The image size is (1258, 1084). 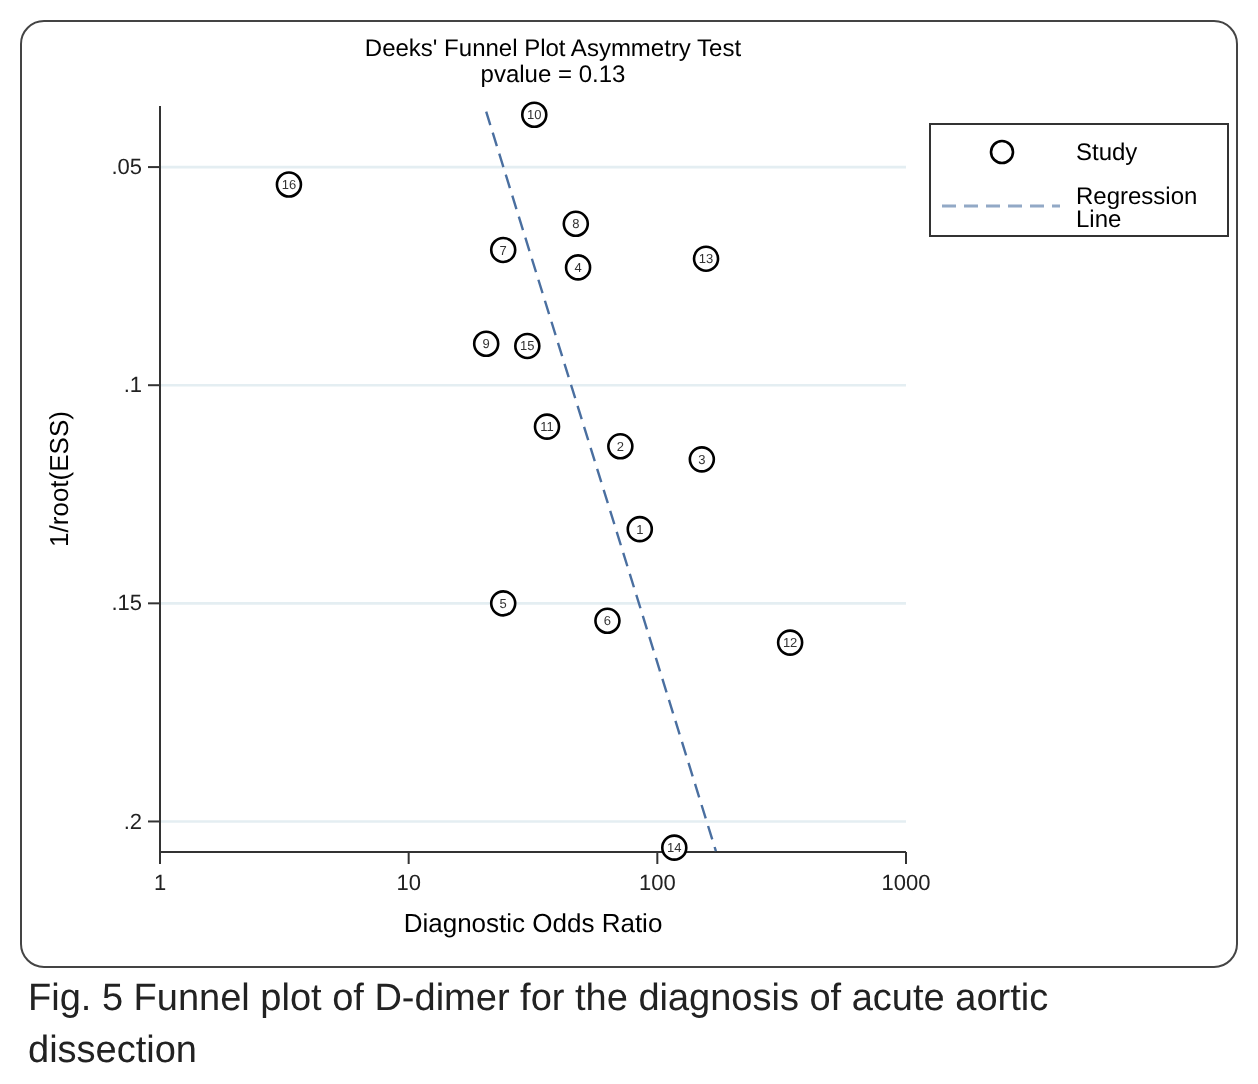 What do you see at coordinates (1079, 180) in the screenshot?
I see `legend: Study Regression Line` at bounding box center [1079, 180].